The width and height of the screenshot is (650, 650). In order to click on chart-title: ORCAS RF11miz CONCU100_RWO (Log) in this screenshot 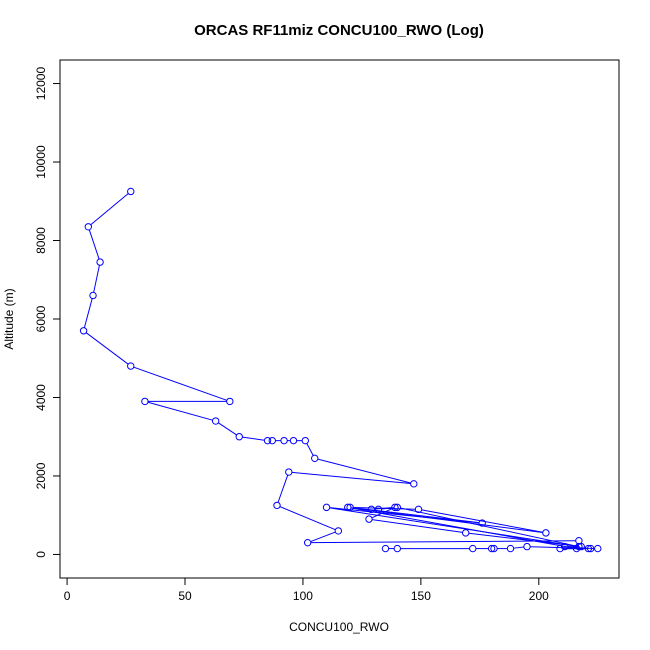, I will do `click(339, 30)`.